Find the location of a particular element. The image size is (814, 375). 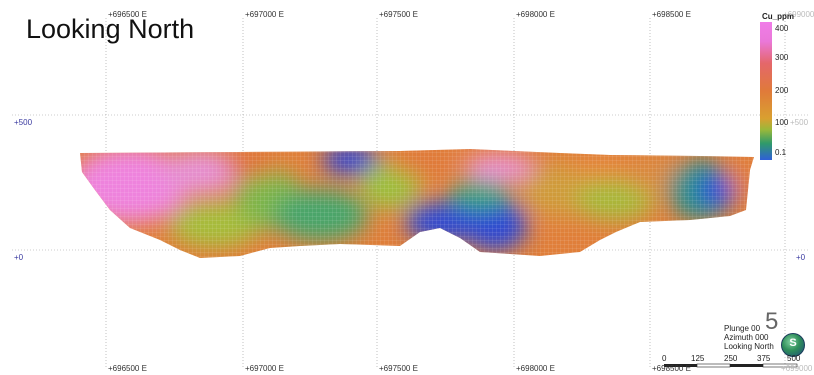

scale-label: 250 is located at coordinates (731, 358).